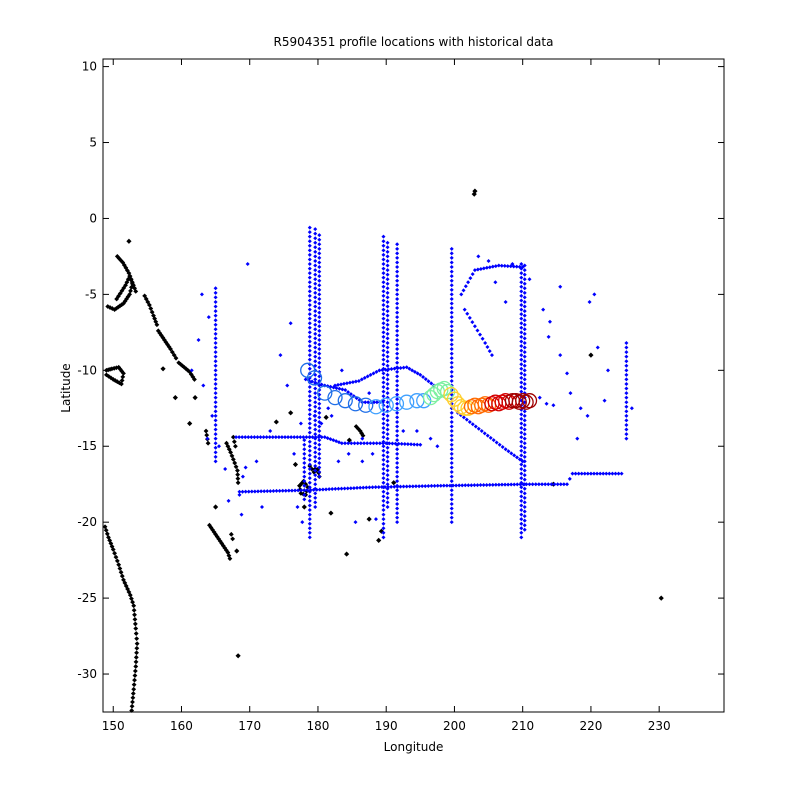 The width and height of the screenshot is (800, 800). I want to click on y-tick-label: -25, so click(87, 598).